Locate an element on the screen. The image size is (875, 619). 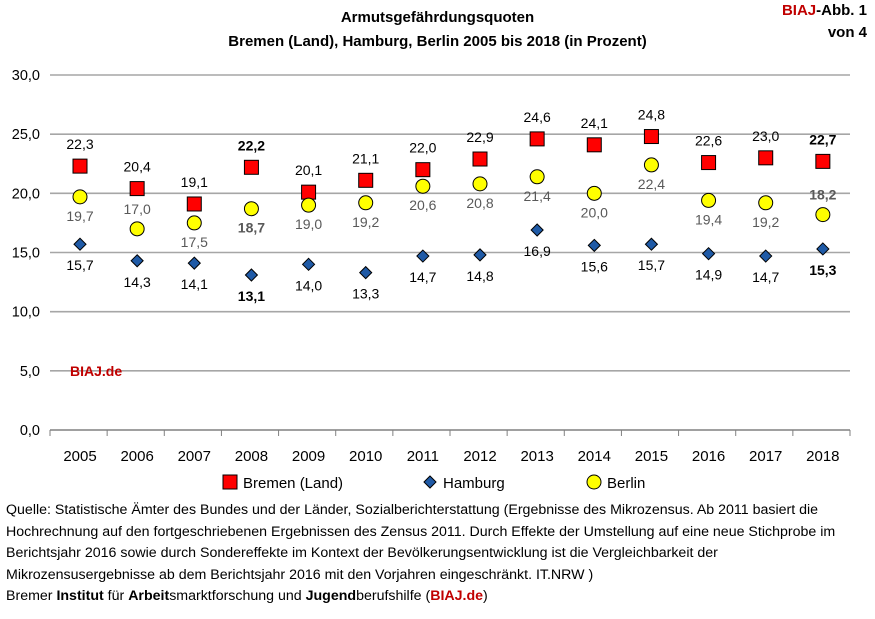
chart-title-line1: Armutsgefährdungsquoten is located at coordinates (437, 17).